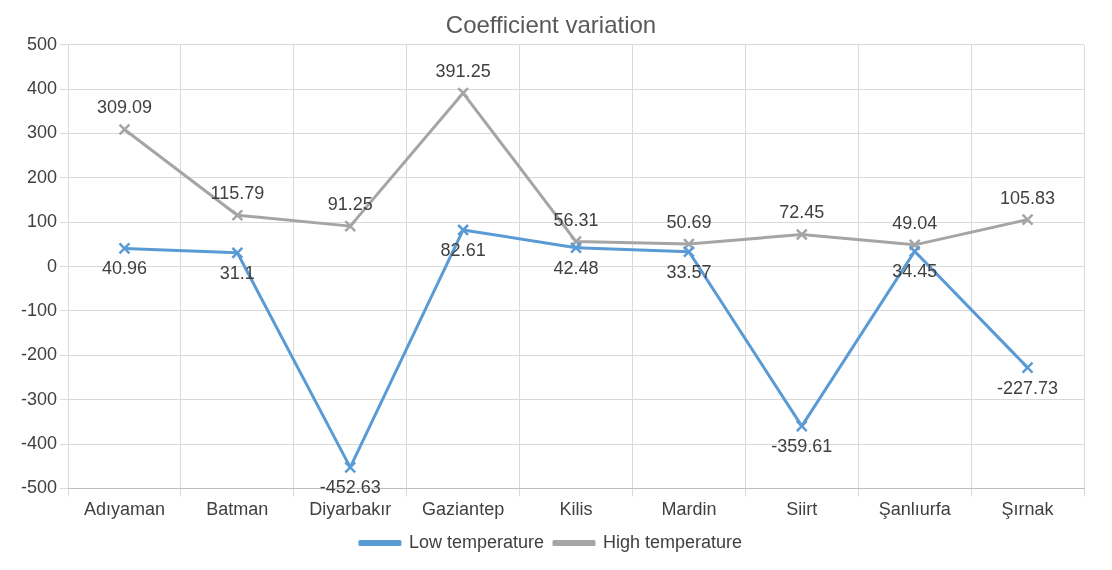 This screenshot has height=570, width=1112. I want to click on y-tick-label: -500, so click(39, 487).